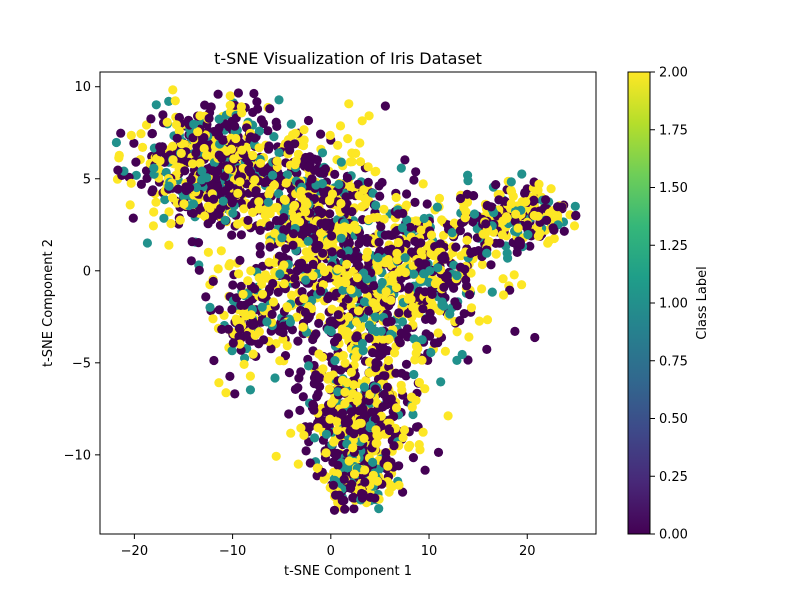 Image resolution: width=800 pixels, height=605 pixels. I want to click on y-tick-label: 10, so click(82, 87).